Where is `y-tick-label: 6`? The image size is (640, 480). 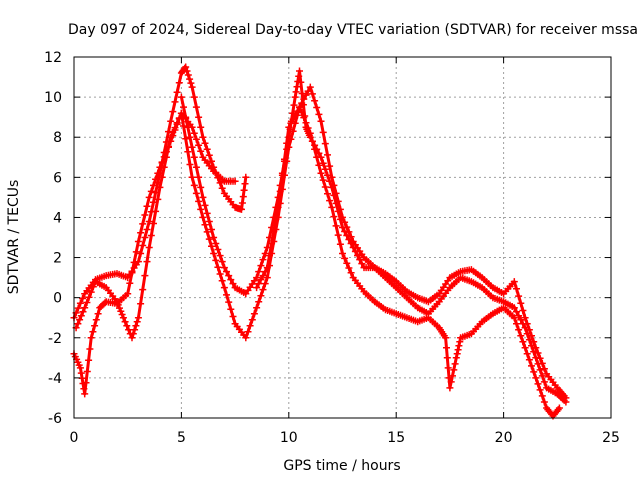
y-tick-label: 6 is located at coordinates (57, 178).